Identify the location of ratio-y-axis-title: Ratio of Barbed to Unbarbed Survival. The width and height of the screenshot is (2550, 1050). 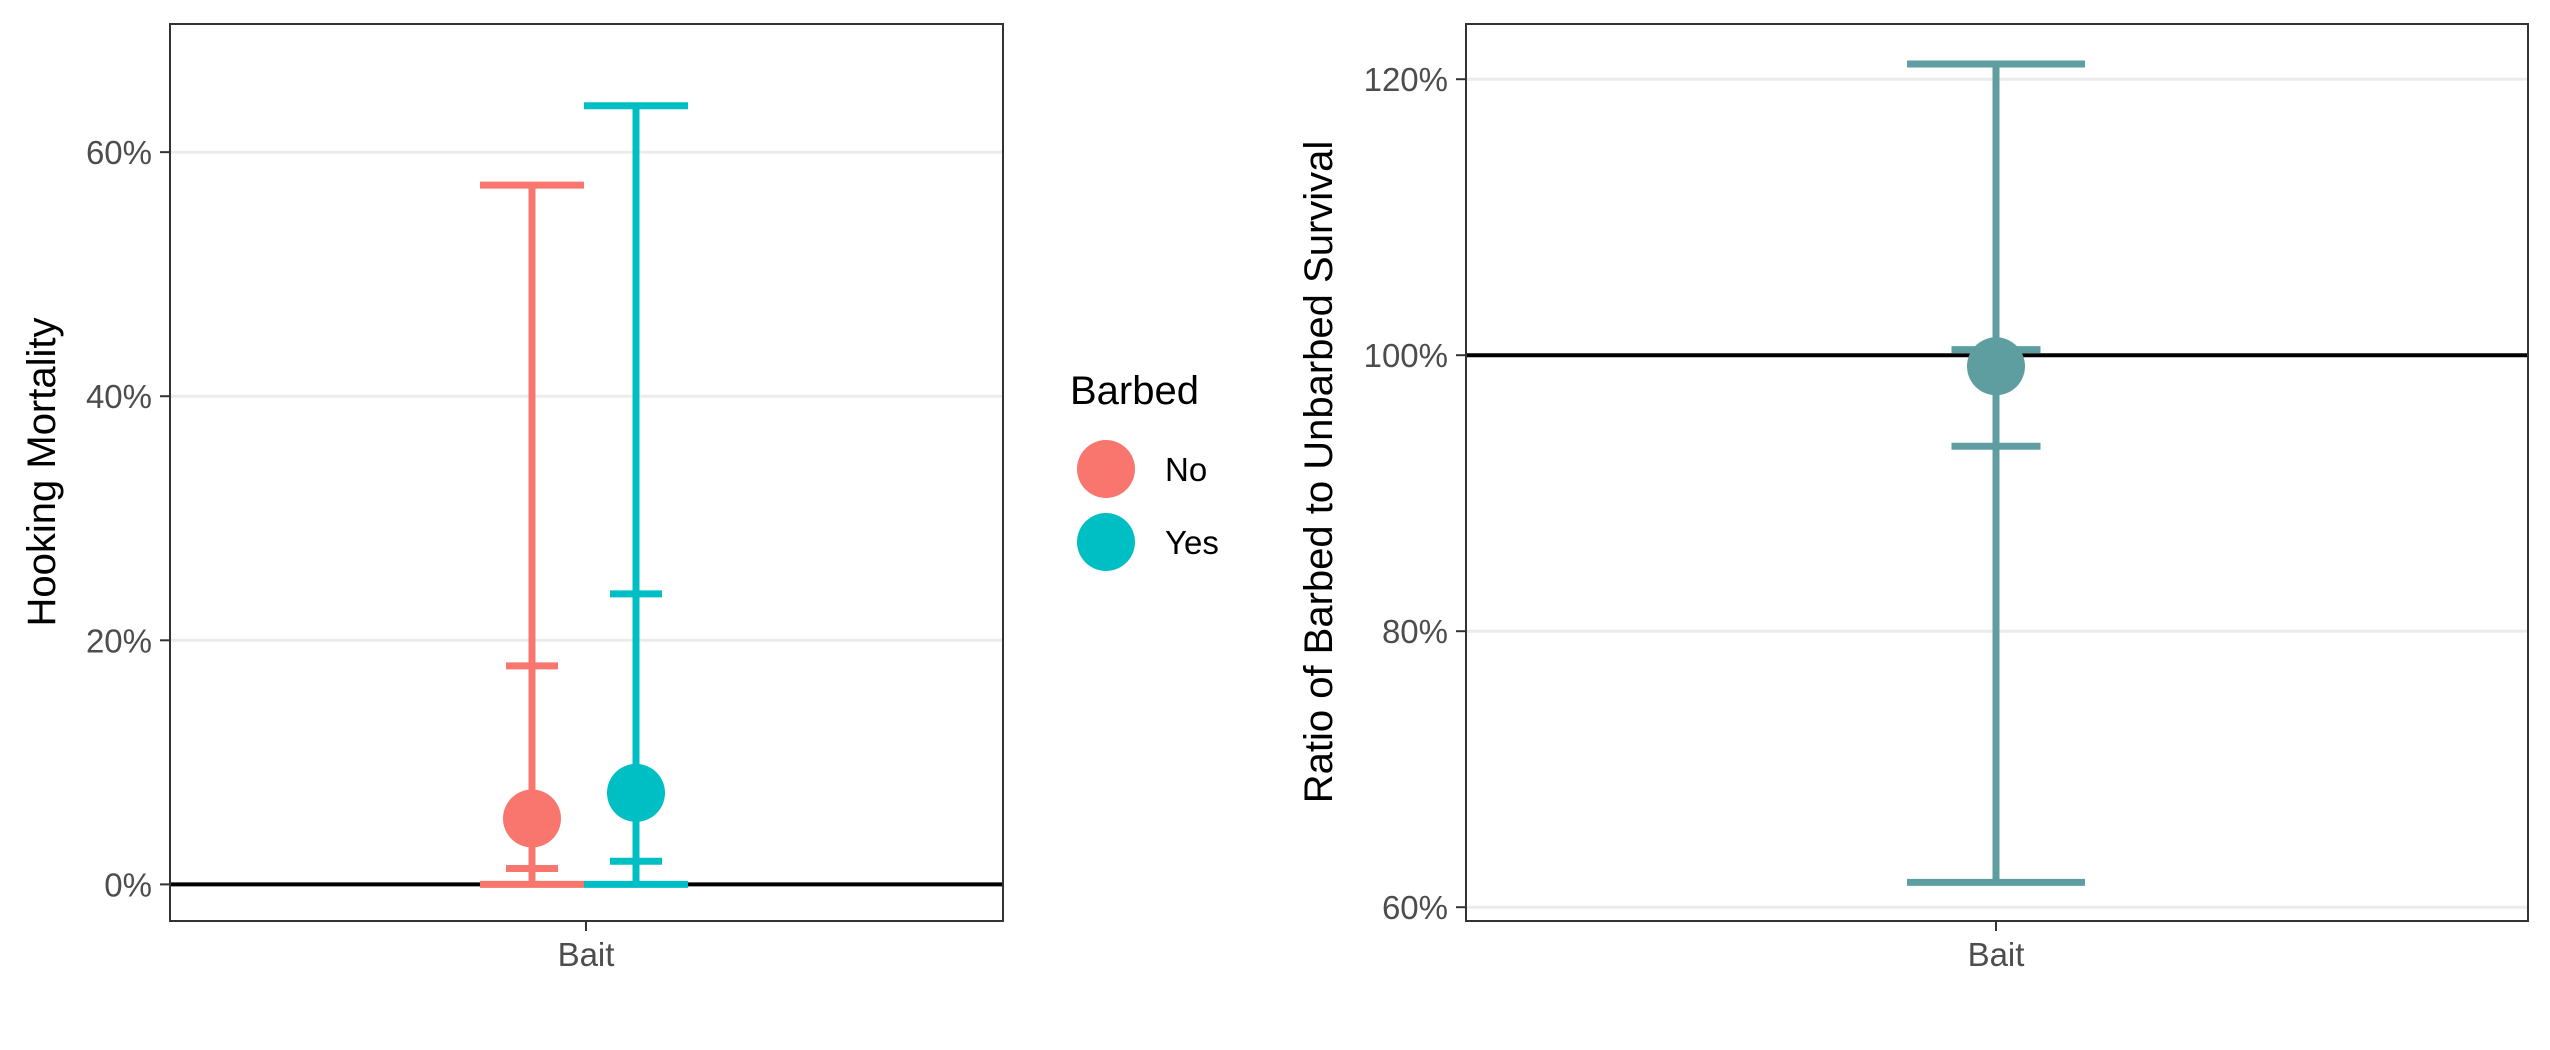
(1319, 472).